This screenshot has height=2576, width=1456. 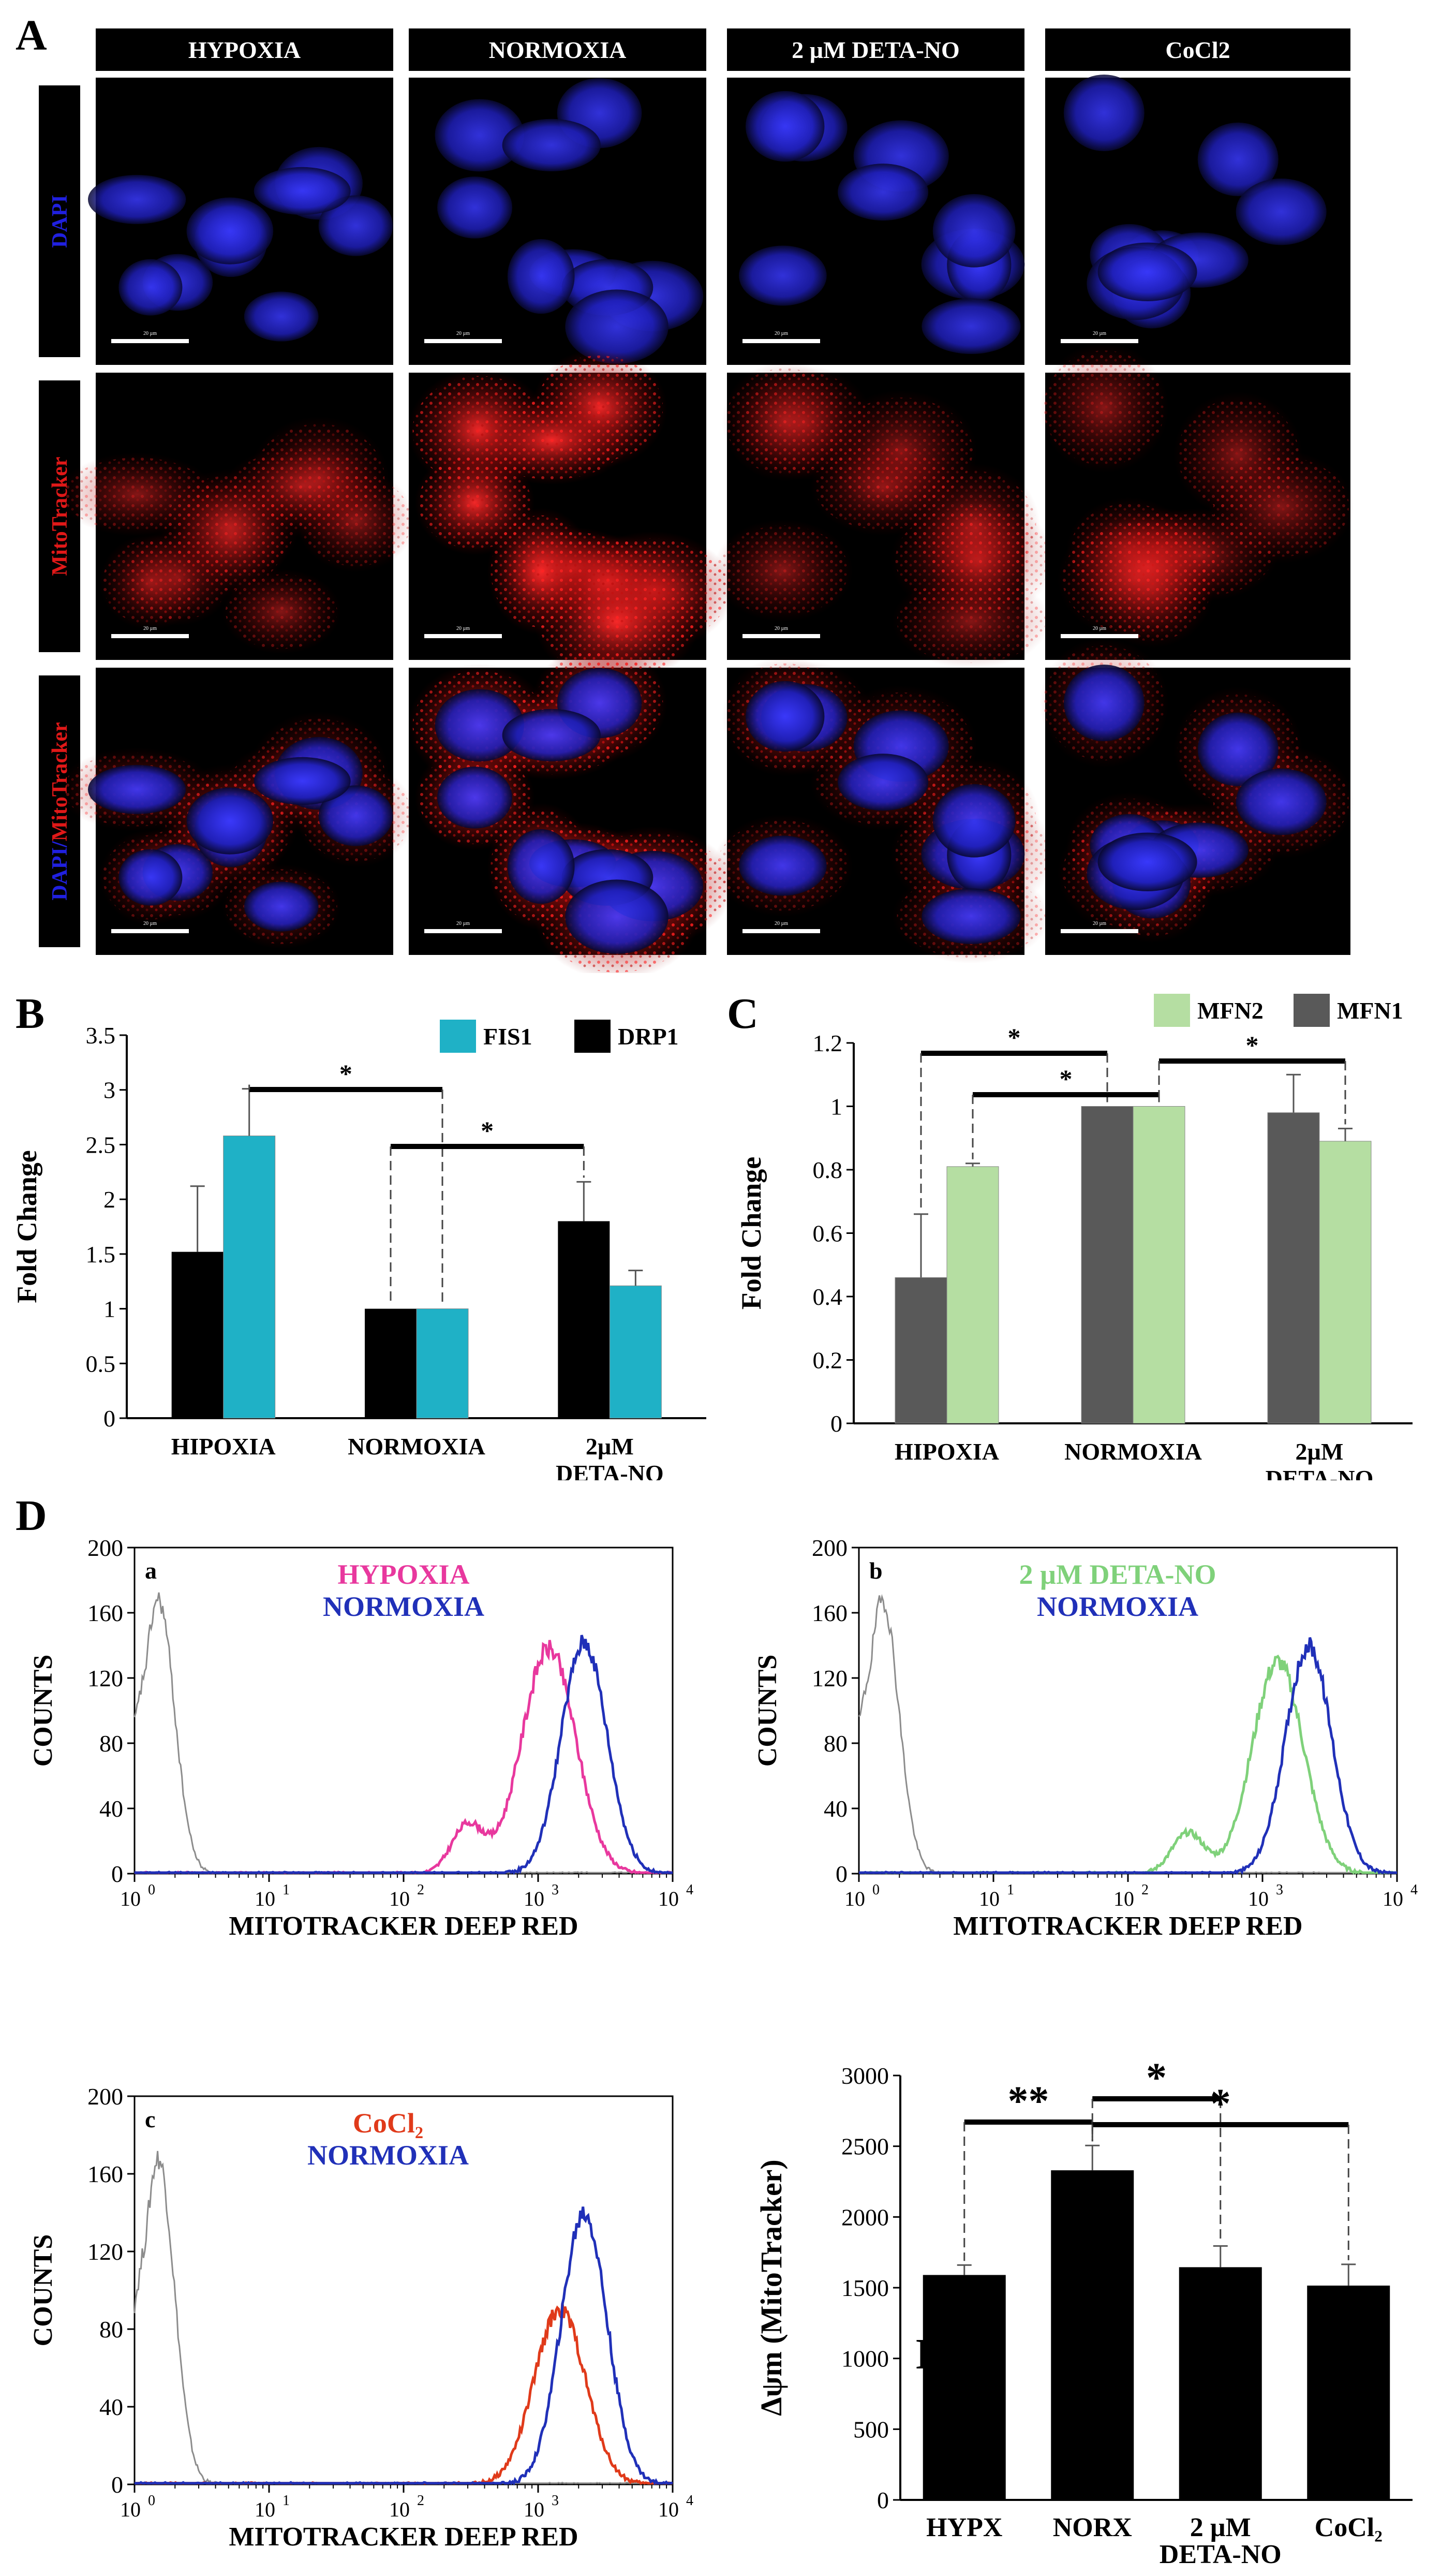 I want to click on legend-swatch, so click(x=592, y=1036).